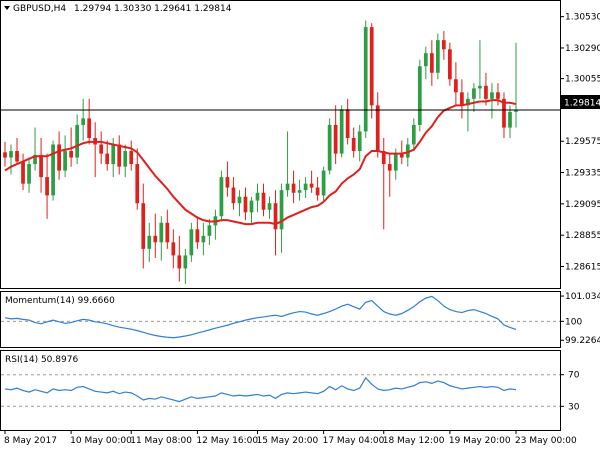 This screenshot has width=600, height=450. I want to click on price-tick-label: 1.28615, so click(582, 267).